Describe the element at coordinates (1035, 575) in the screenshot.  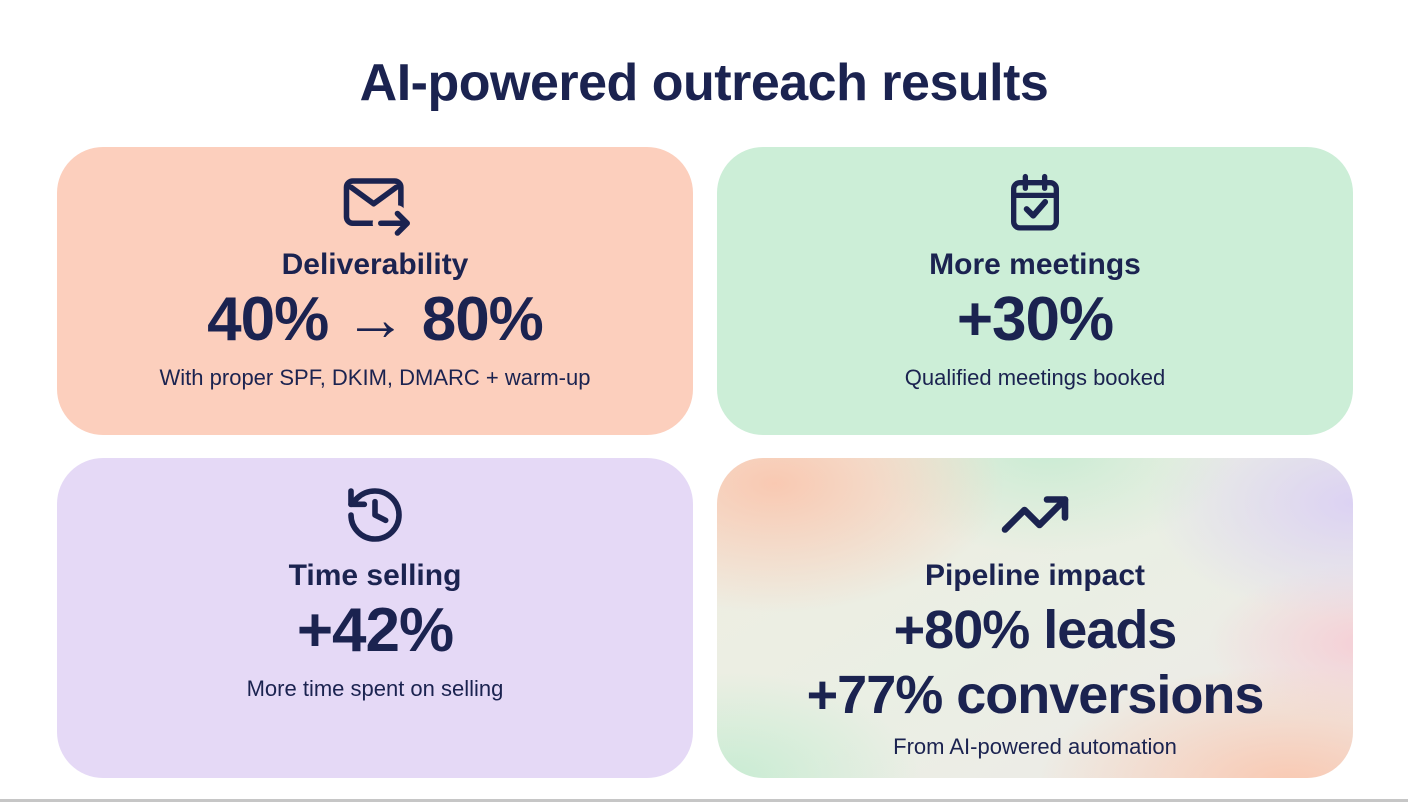
I see `card-title: Pipeline impact` at that location.